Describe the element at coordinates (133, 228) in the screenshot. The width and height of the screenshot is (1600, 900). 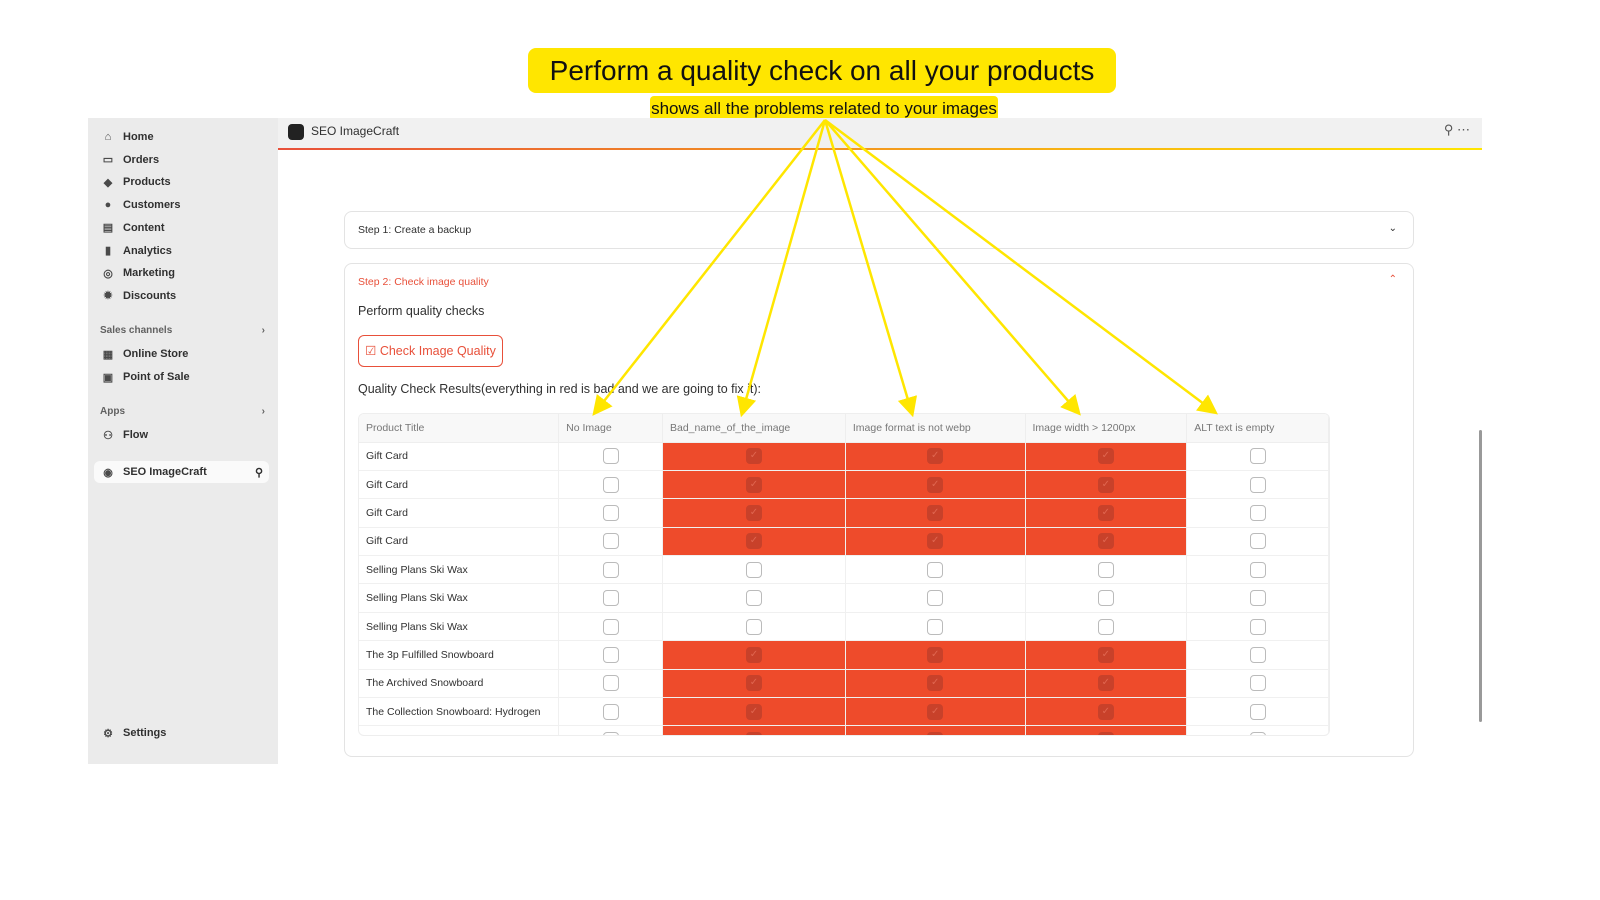
I see `sidebar-item-content: ▤ Content` at that location.